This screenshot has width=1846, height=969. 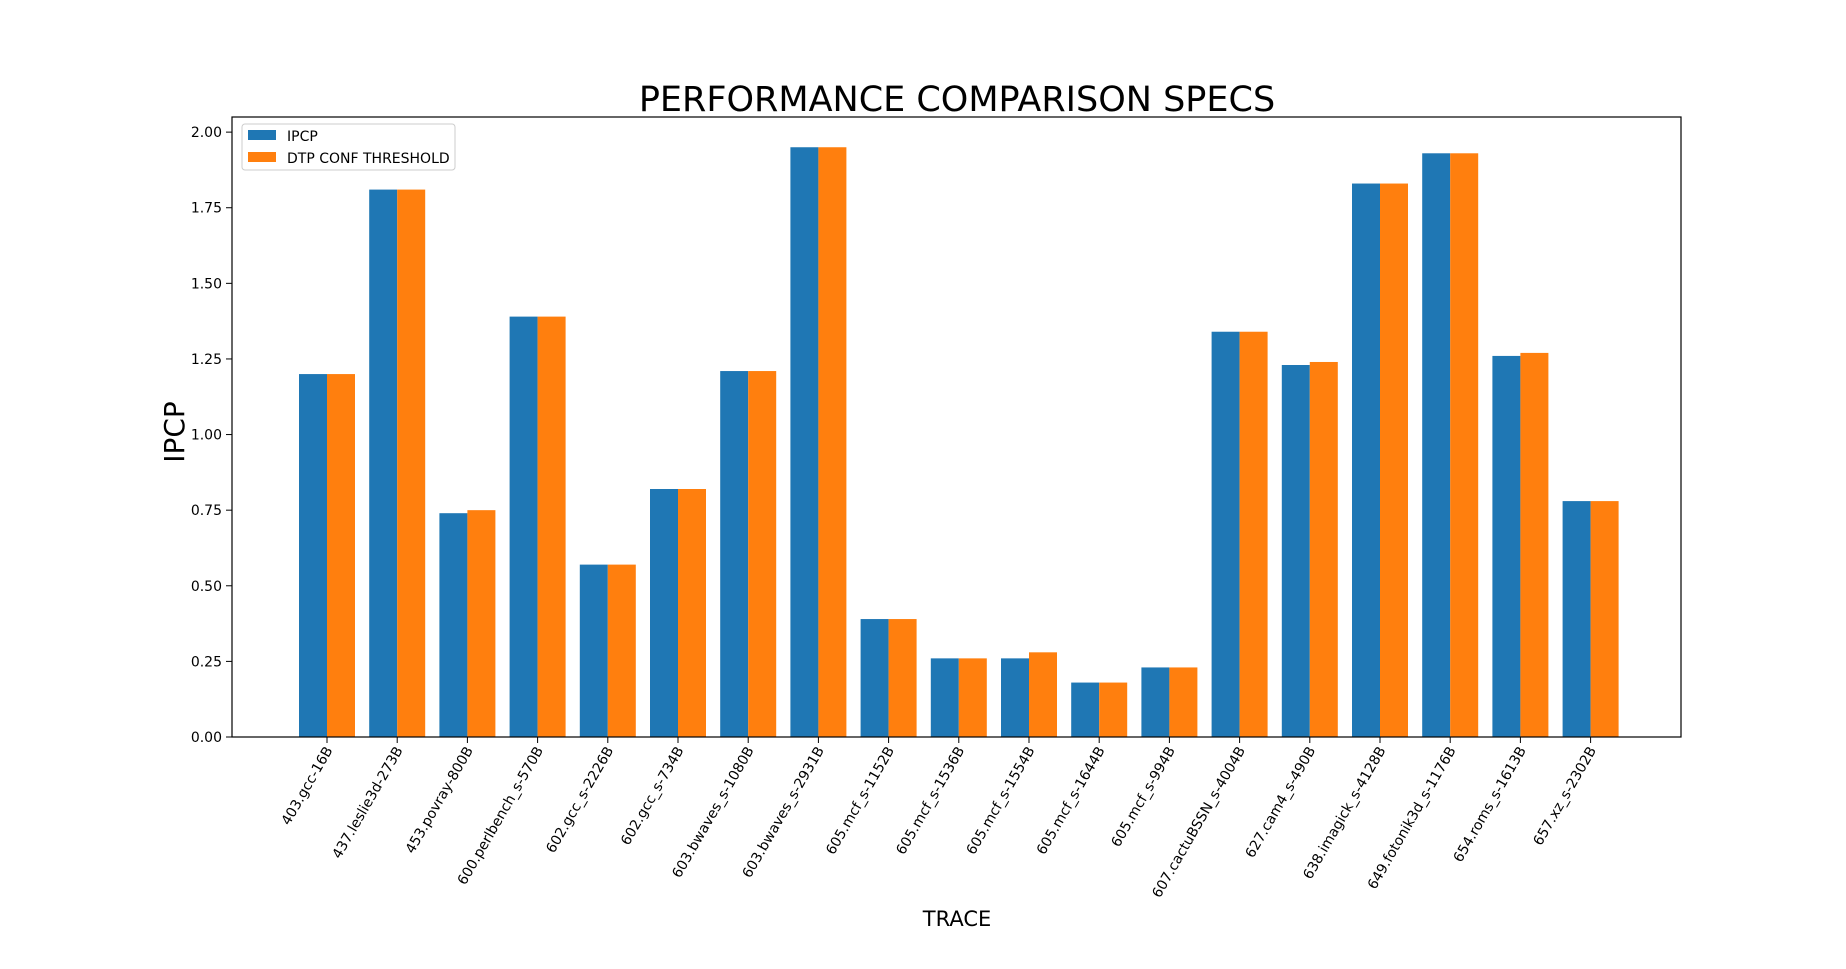 What do you see at coordinates (1225, 534) in the screenshot?
I see `bar-ipcp-607-cactubssn-s-4004b` at bounding box center [1225, 534].